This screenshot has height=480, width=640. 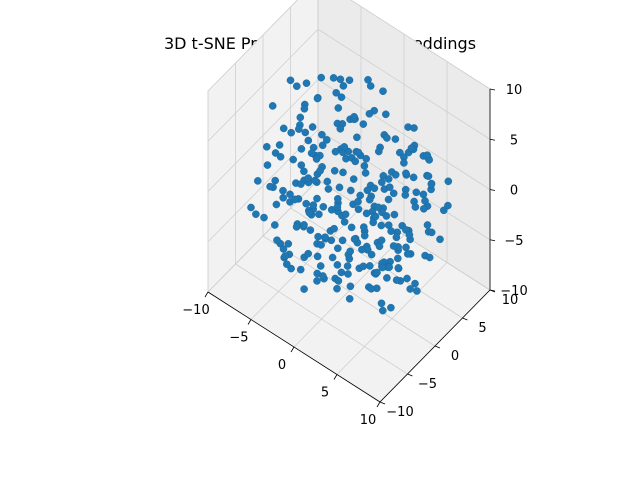 I want to click on y-tick-mark, so click(x=410, y=375).